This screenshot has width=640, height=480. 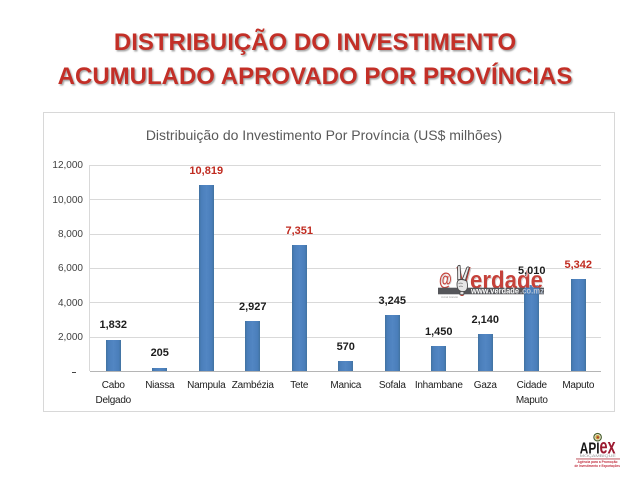 I want to click on svg-text: Agência para a Promoção, so click(x=598, y=462).